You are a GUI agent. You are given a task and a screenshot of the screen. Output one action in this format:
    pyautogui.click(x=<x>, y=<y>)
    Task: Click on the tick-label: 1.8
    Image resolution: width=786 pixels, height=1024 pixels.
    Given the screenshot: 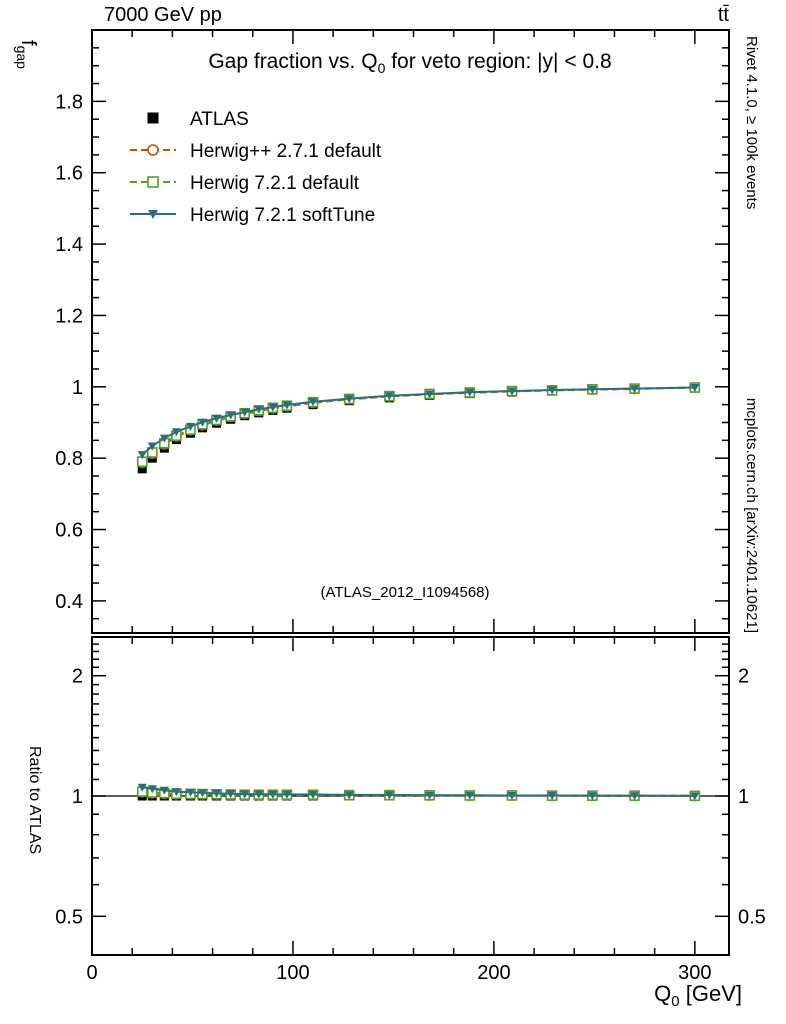 What is the action you would take?
    pyautogui.click(x=69, y=102)
    